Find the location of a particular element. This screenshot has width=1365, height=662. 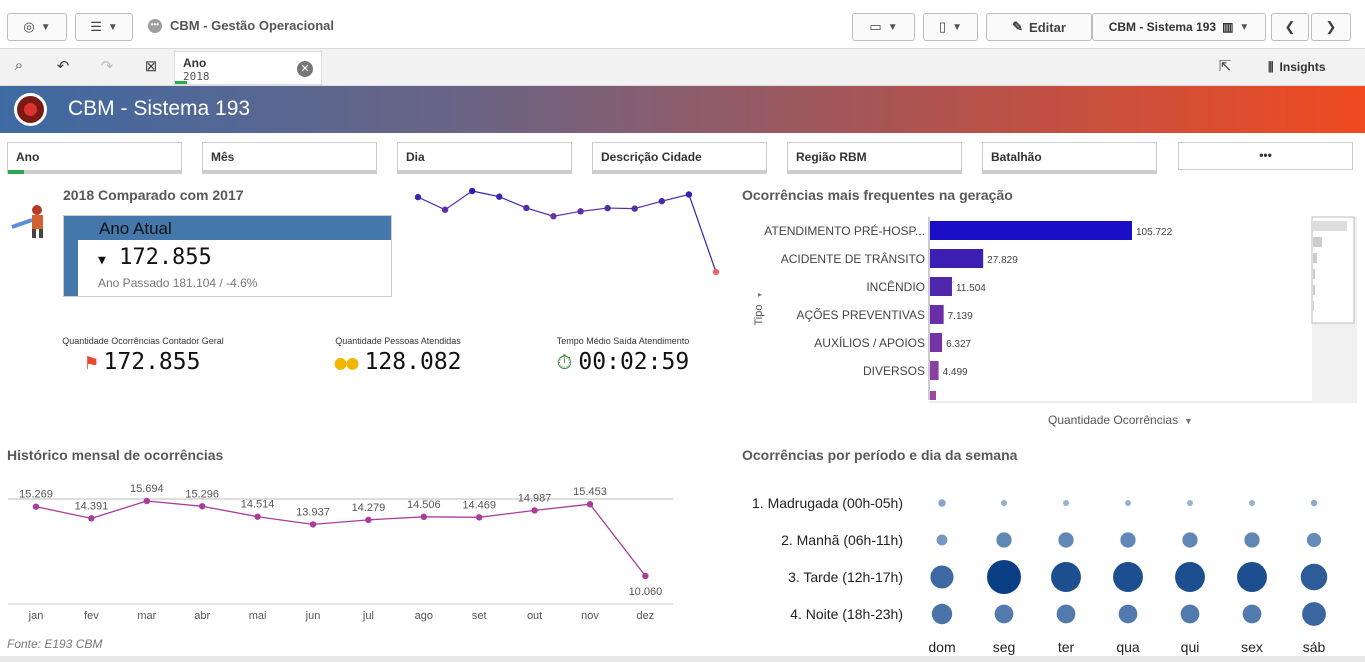

sparkline-chart is located at coordinates (565, 232).